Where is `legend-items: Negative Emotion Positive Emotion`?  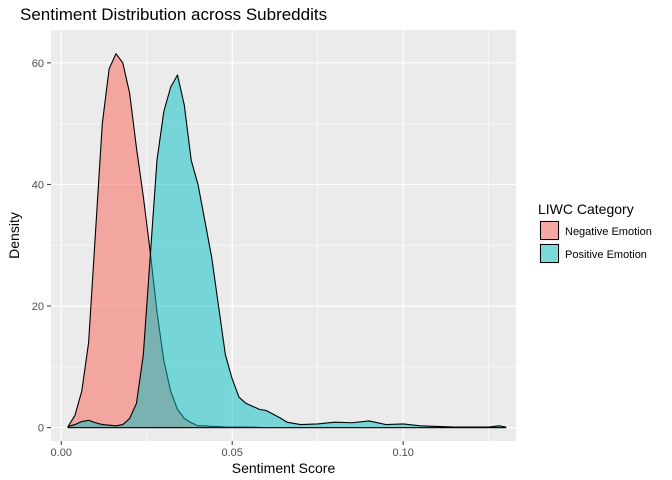
legend-items: Negative Emotion Positive Emotion is located at coordinates (595, 242).